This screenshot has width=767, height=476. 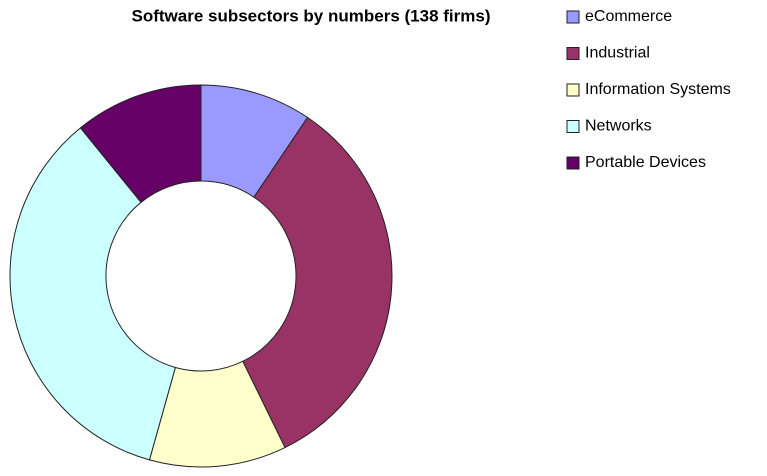 What do you see at coordinates (628, 16) in the screenshot?
I see `legend-label: eCommerce` at bounding box center [628, 16].